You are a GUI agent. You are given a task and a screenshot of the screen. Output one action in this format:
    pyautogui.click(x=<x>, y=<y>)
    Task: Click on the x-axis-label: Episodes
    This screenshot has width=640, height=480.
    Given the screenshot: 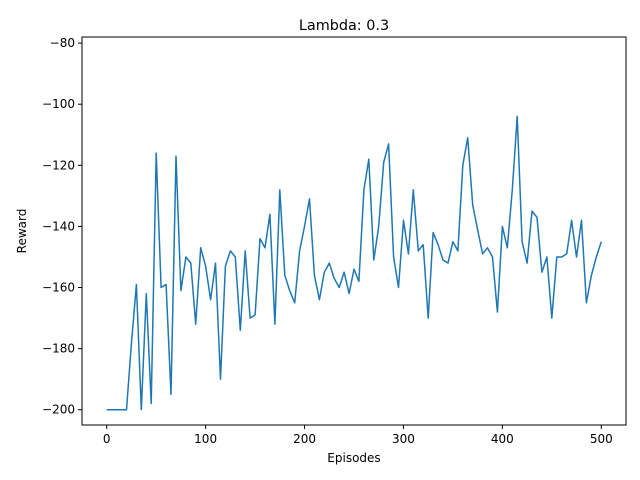 What is the action you would take?
    pyautogui.click(x=353, y=458)
    